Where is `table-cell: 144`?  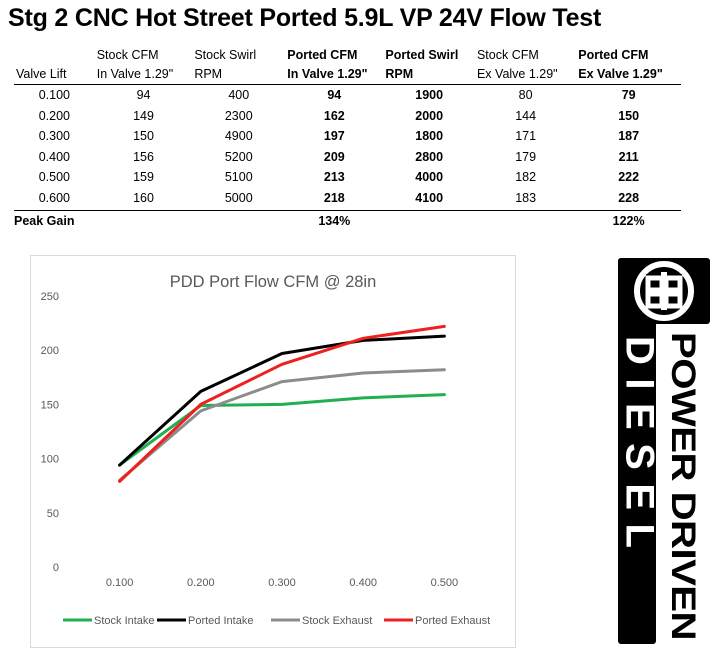
table-cell: 144 is located at coordinates (526, 115).